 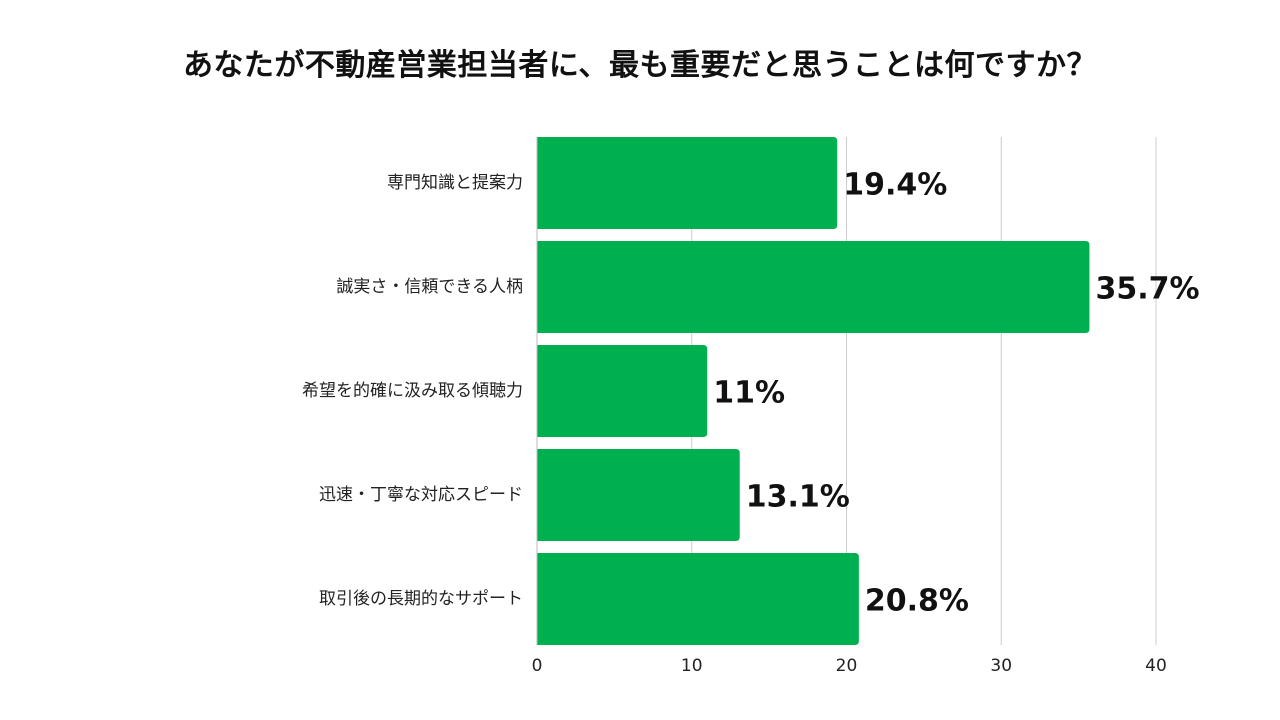 What do you see at coordinates (421, 599) in the screenshot?
I see `category-label: 取引後の長期的なサポート` at bounding box center [421, 599].